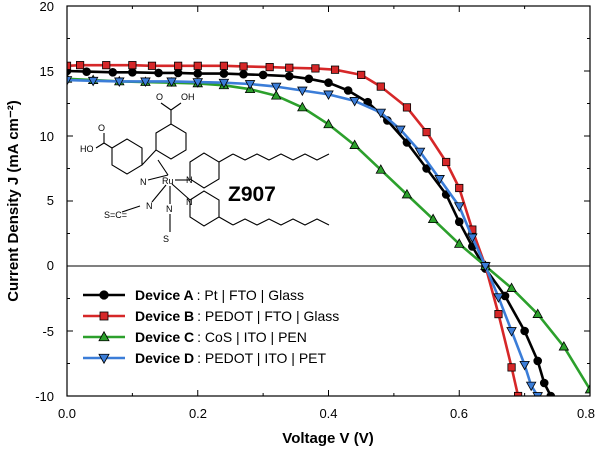 This screenshot has width=600, height=455. What do you see at coordinates (250, 295) in the screenshot?
I see `legend-description: : Pt | FTO | Glass` at bounding box center [250, 295].